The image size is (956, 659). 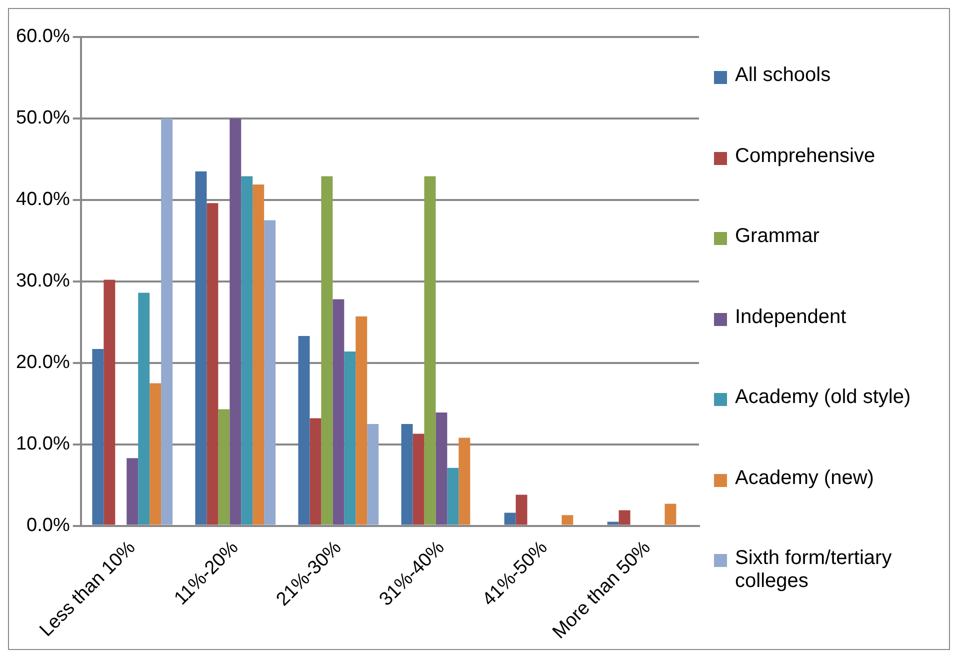 I want to click on legend-label: All schools, so click(x=783, y=75).